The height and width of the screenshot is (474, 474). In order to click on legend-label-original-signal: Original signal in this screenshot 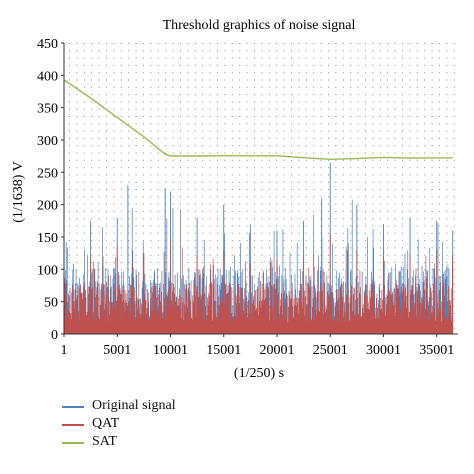, I will do `click(134, 405)`.